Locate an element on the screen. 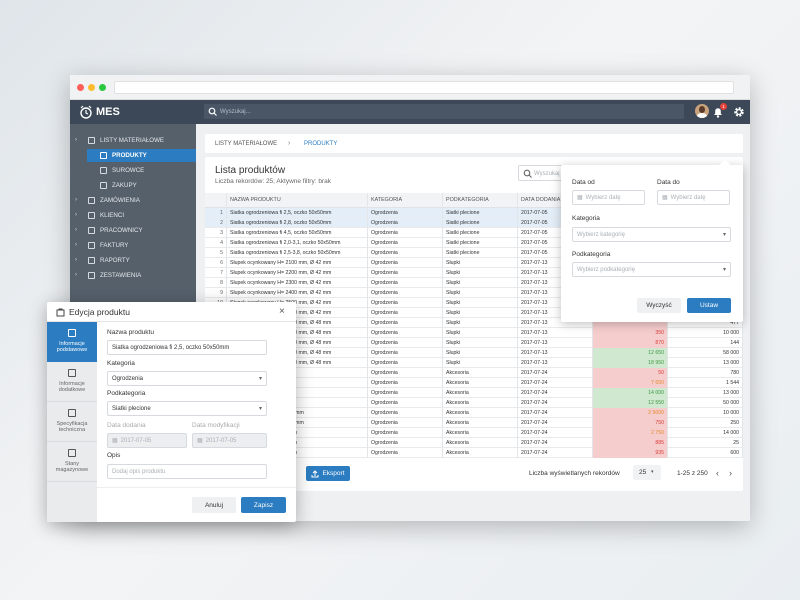  table-cell: 250 is located at coordinates (705, 423).